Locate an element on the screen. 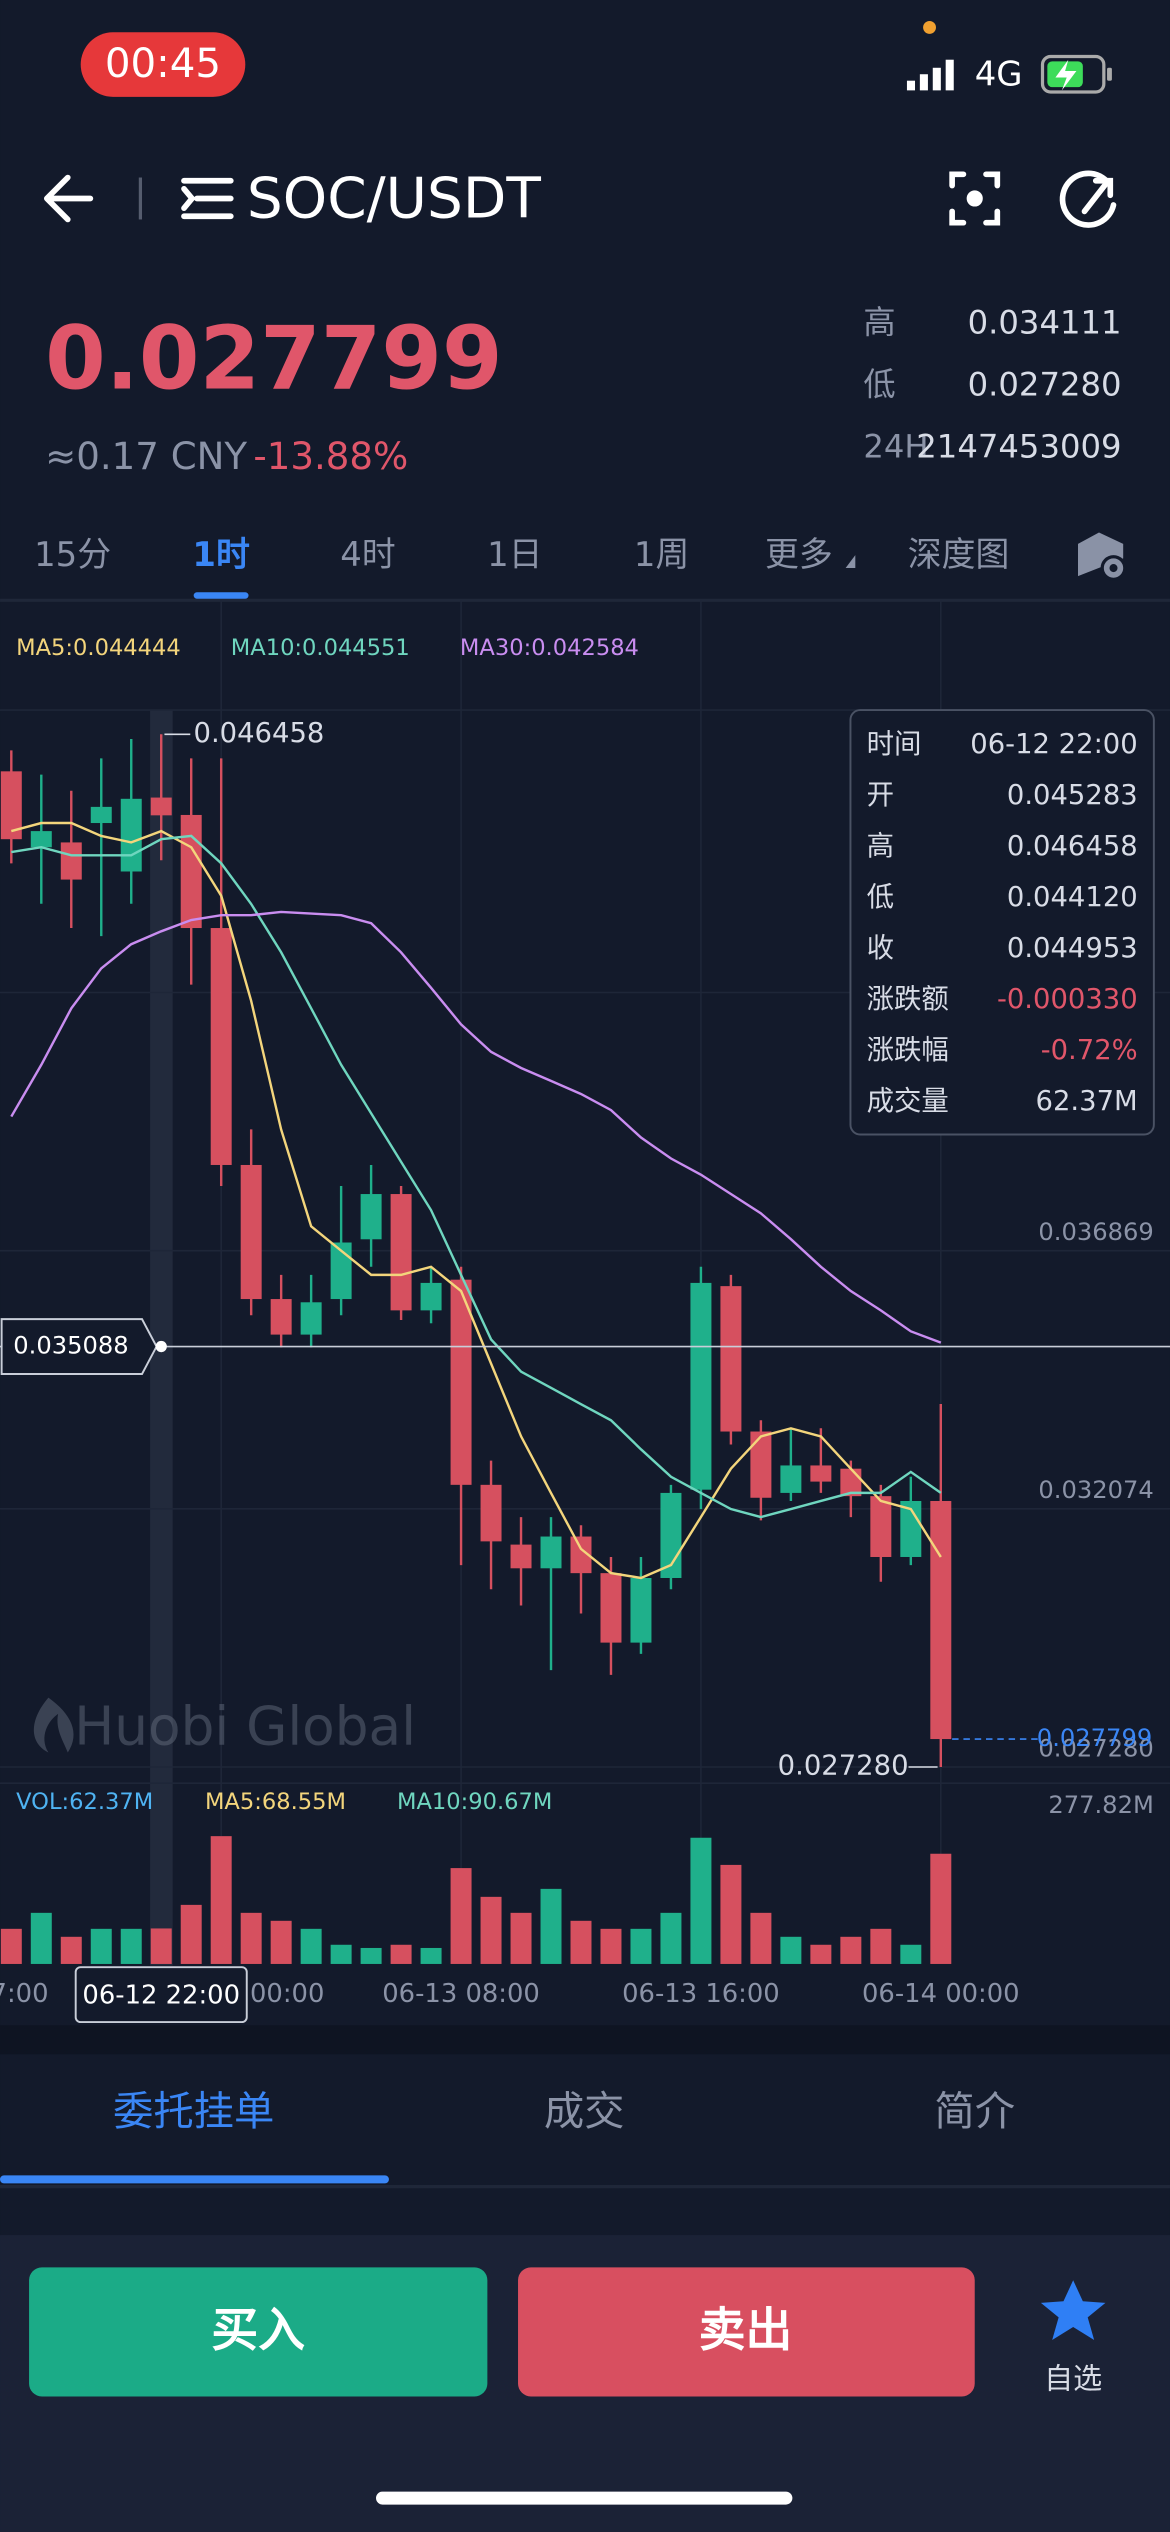 The width and height of the screenshot is (1170, 2532). interval-tab: 深度图 is located at coordinates (959, 554).